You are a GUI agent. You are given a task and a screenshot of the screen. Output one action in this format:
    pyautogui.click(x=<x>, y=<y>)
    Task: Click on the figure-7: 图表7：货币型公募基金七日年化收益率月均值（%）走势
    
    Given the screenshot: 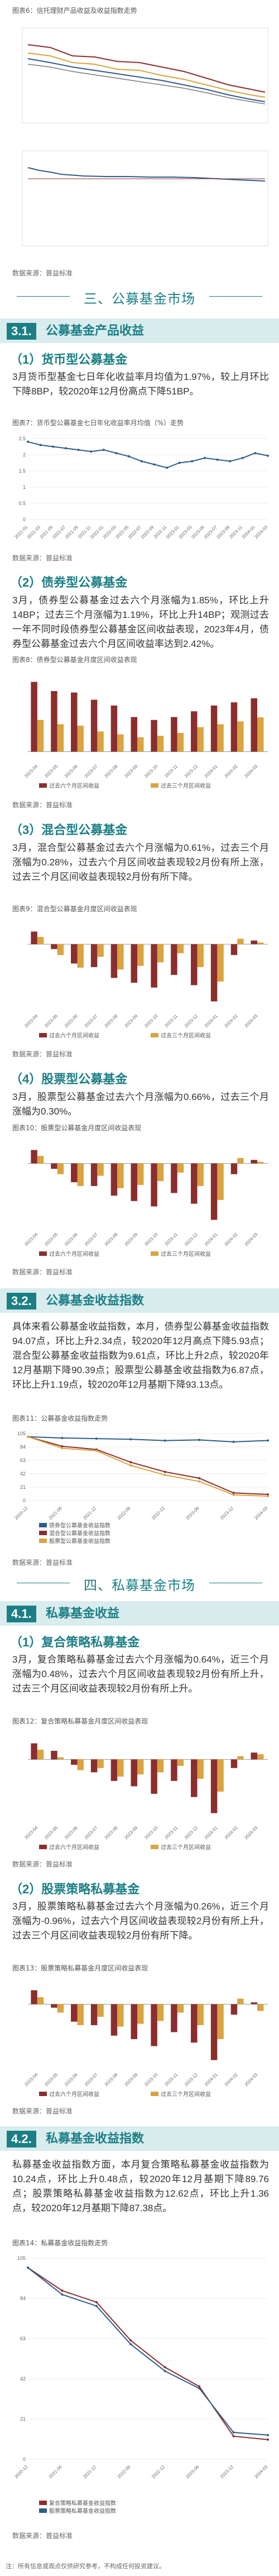 What is the action you would take?
    pyautogui.click(x=139, y=422)
    